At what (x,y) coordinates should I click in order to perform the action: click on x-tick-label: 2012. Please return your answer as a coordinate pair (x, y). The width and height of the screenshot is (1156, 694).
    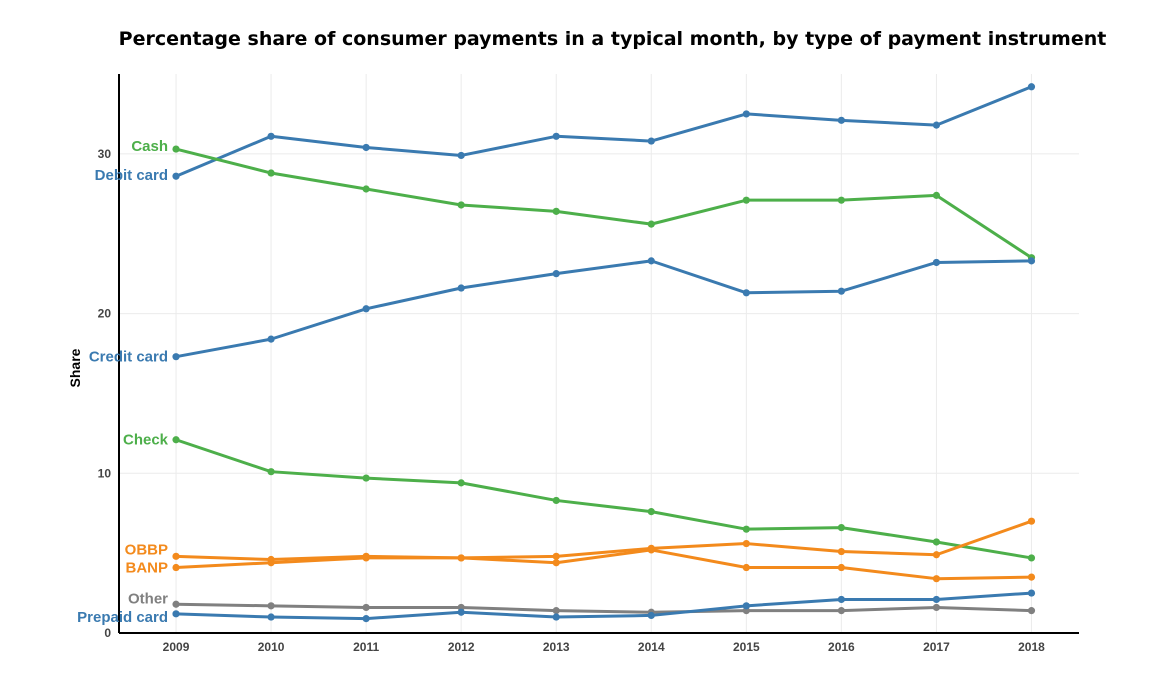
    Looking at the image, I should click on (461, 647).